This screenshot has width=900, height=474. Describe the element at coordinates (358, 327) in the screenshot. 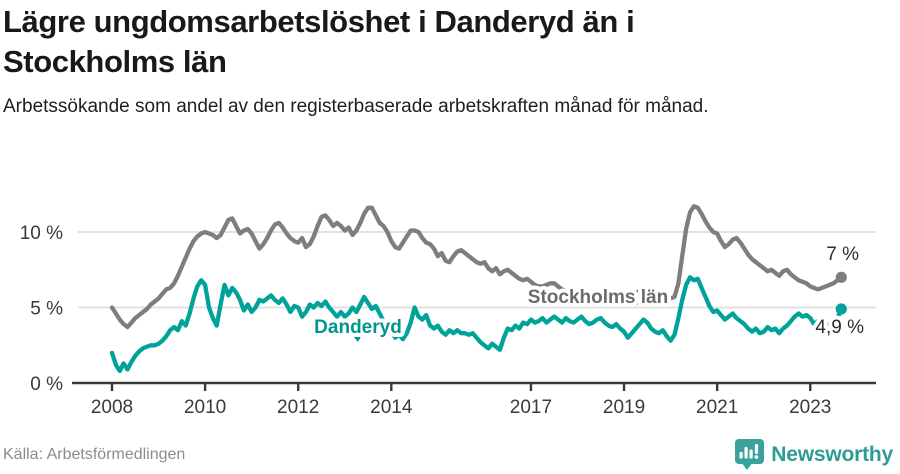

I see `series-label-danderyd: Danderyd` at that location.